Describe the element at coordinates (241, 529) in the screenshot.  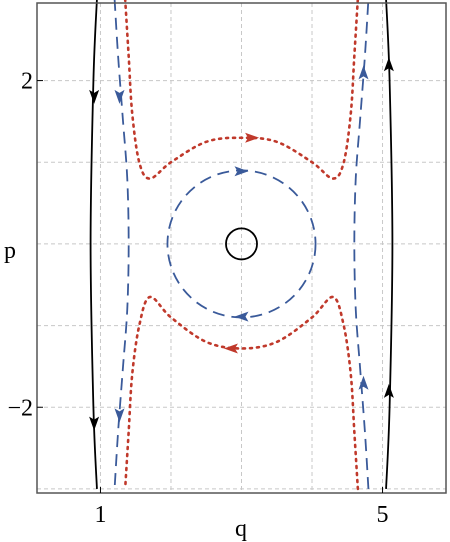
I see `x-axis-label: q` at that location.